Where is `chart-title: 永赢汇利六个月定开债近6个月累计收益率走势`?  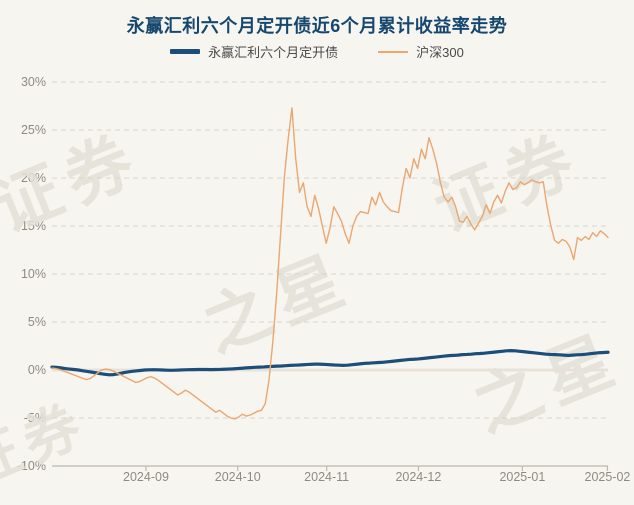 chart-title: 永赢汇利六个月定开债近6个月累计收益率走势 is located at coordinates (317, 26).